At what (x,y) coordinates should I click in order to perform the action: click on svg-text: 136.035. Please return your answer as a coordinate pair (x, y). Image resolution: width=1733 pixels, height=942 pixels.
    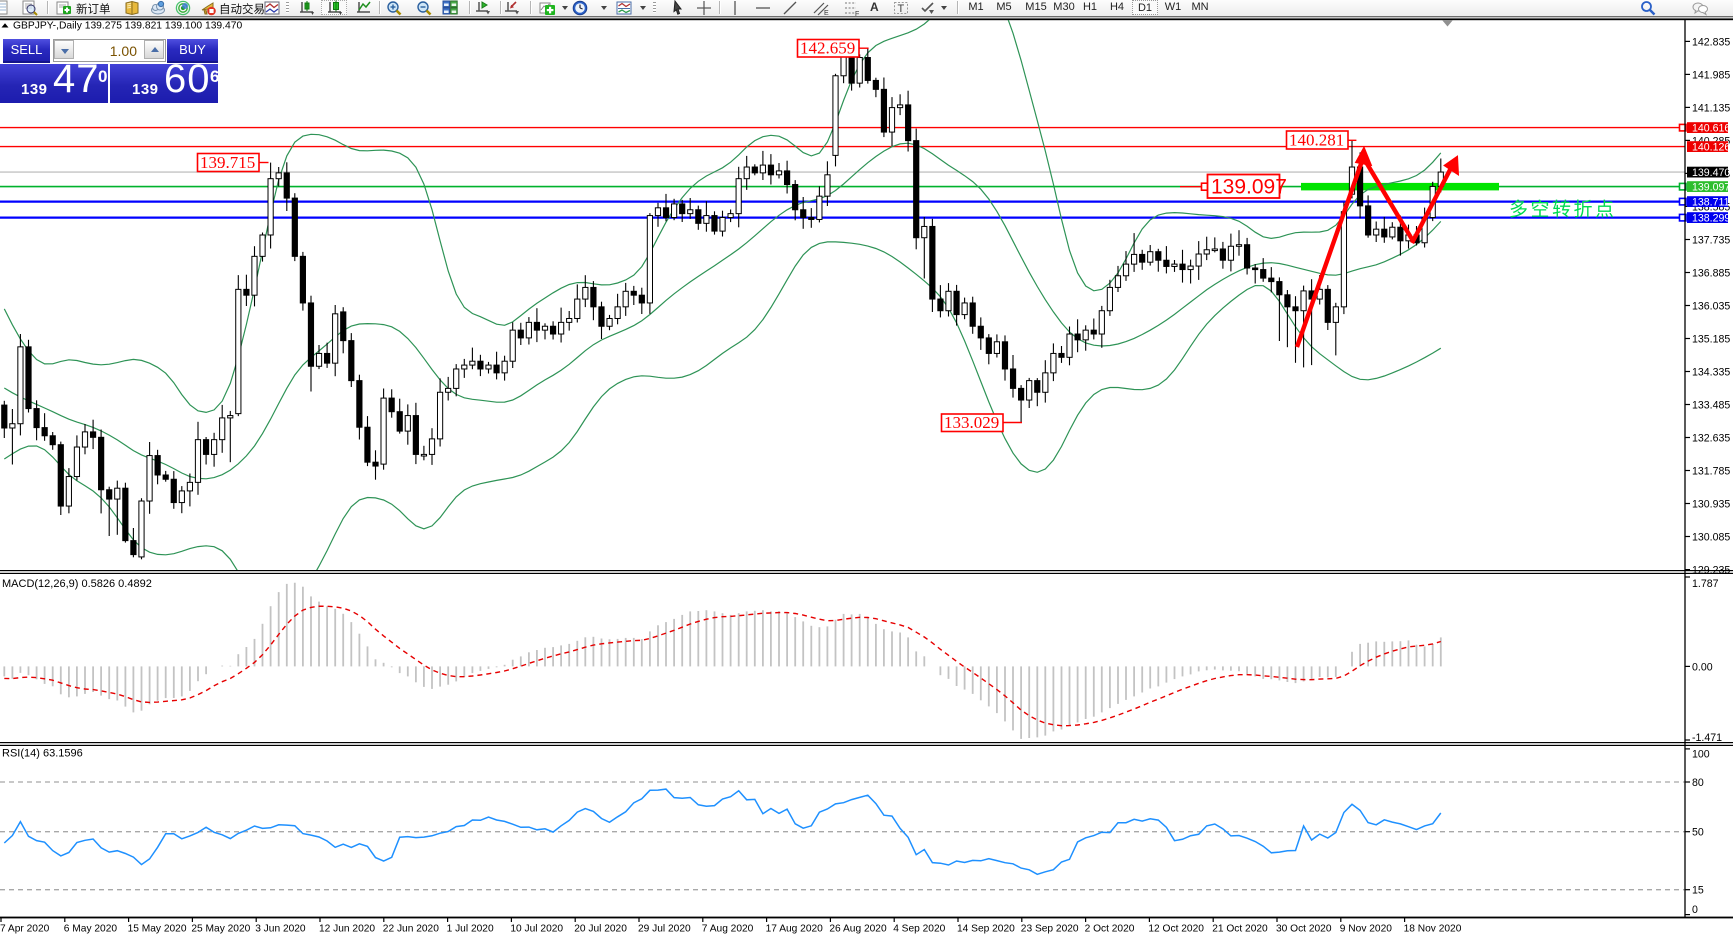
    Looking at the image, I should click on (1711, 307).